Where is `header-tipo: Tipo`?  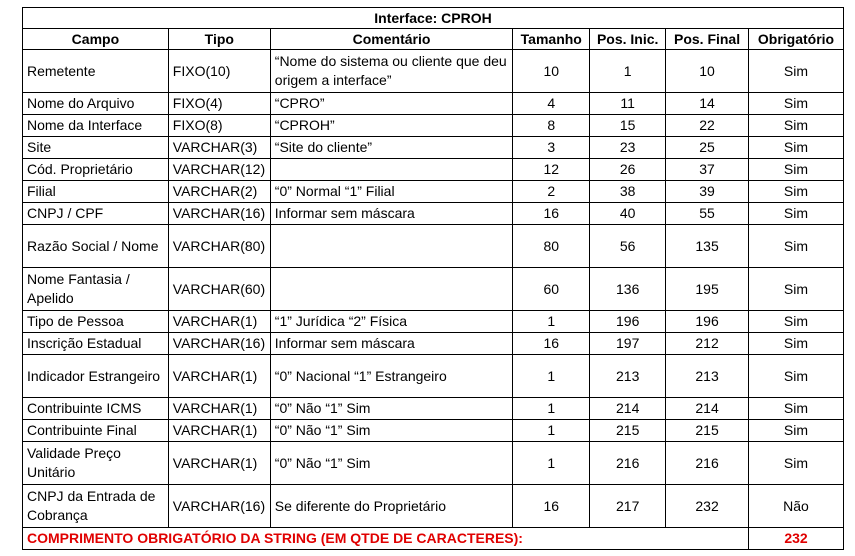
header-tipo: Tipo is located at coordinates (219, 39).